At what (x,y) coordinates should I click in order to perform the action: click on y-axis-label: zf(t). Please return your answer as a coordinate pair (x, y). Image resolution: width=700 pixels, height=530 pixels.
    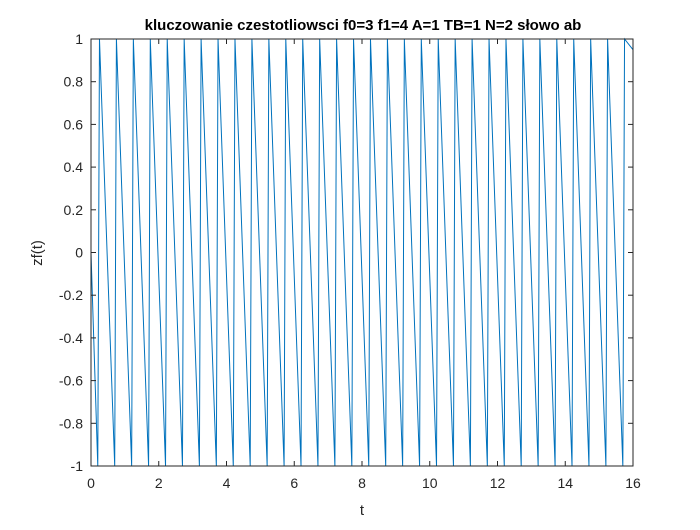
    Looking at the image, I should click on (37, 253).